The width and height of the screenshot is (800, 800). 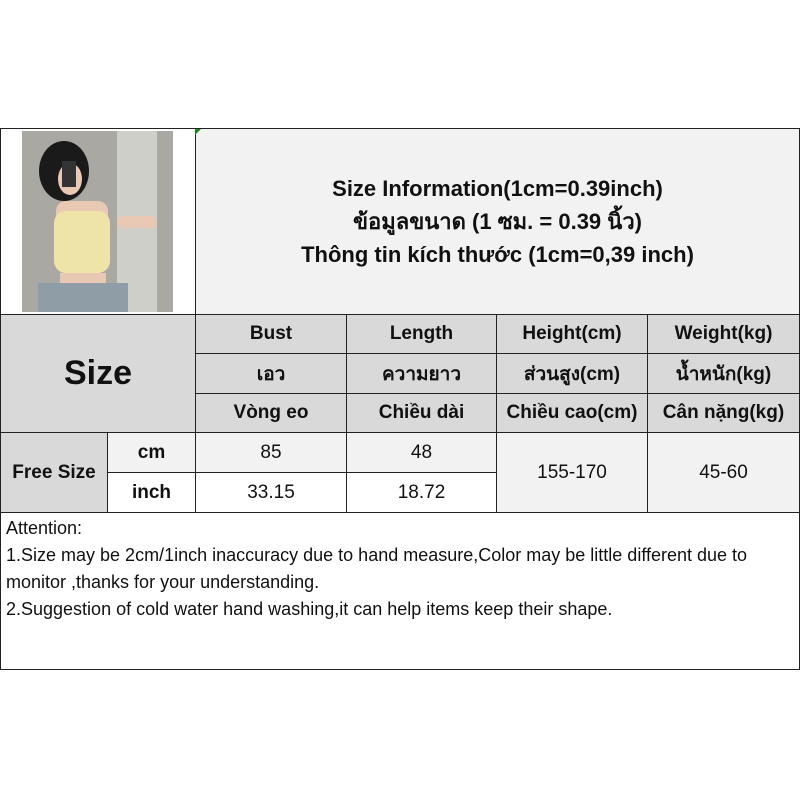 What do you see at coordinates (421, 452) in the screenshot?
I see `length-cm: 48` at bounding box center [421, 452].